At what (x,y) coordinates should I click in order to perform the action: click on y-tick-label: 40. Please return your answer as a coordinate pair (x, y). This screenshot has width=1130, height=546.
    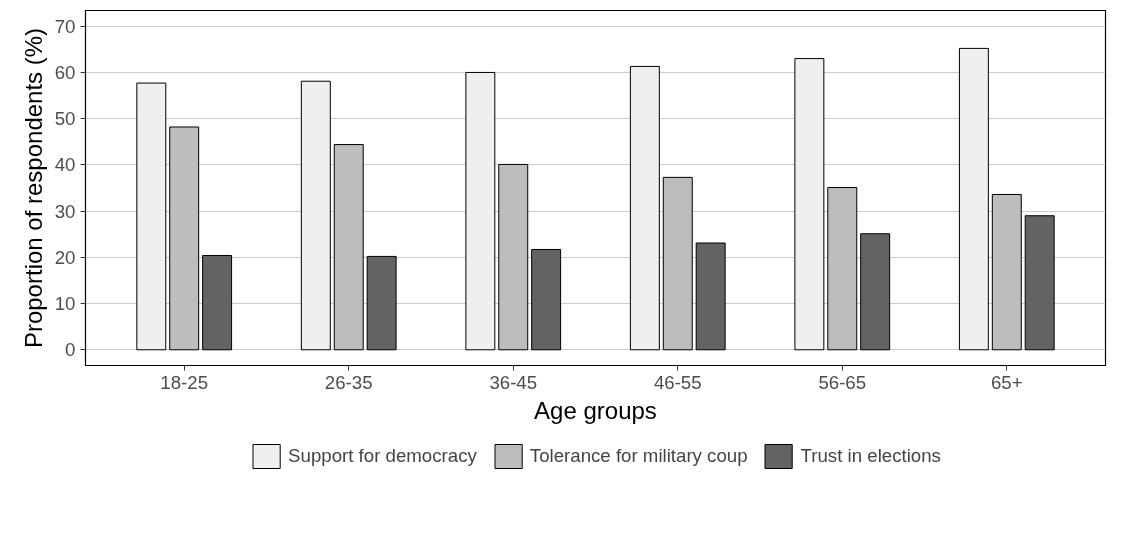
    Looking at the image, I should click on (65, 165).